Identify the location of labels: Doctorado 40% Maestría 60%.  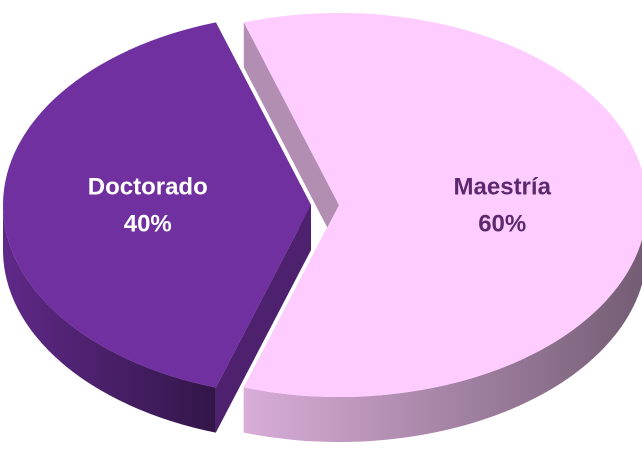
(320, 205).